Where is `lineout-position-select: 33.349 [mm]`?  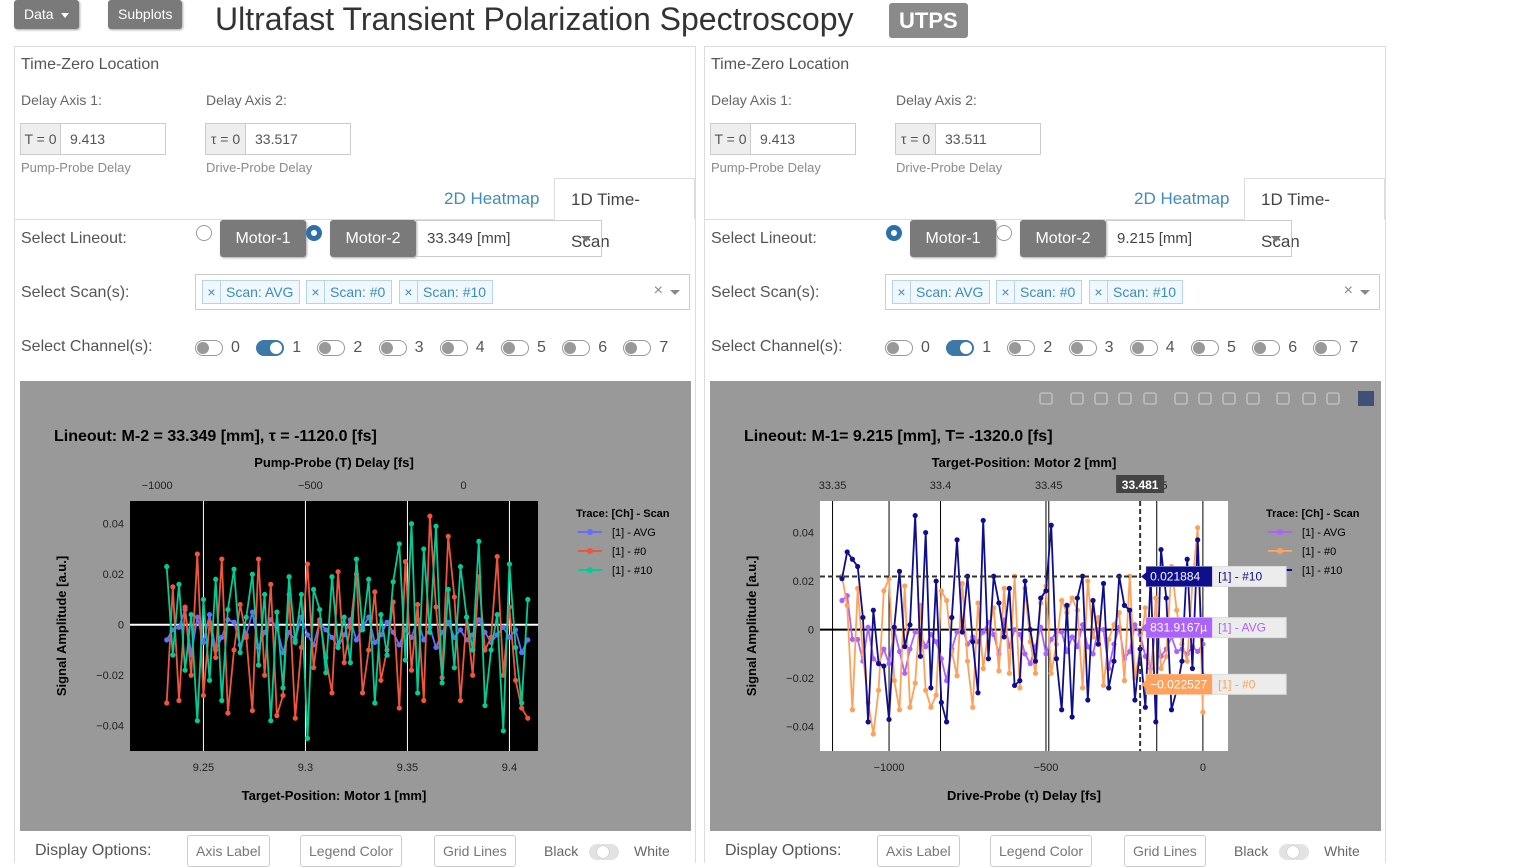 lineout-position-select: 33.349 [mm] is located at coordinates (509, 238).